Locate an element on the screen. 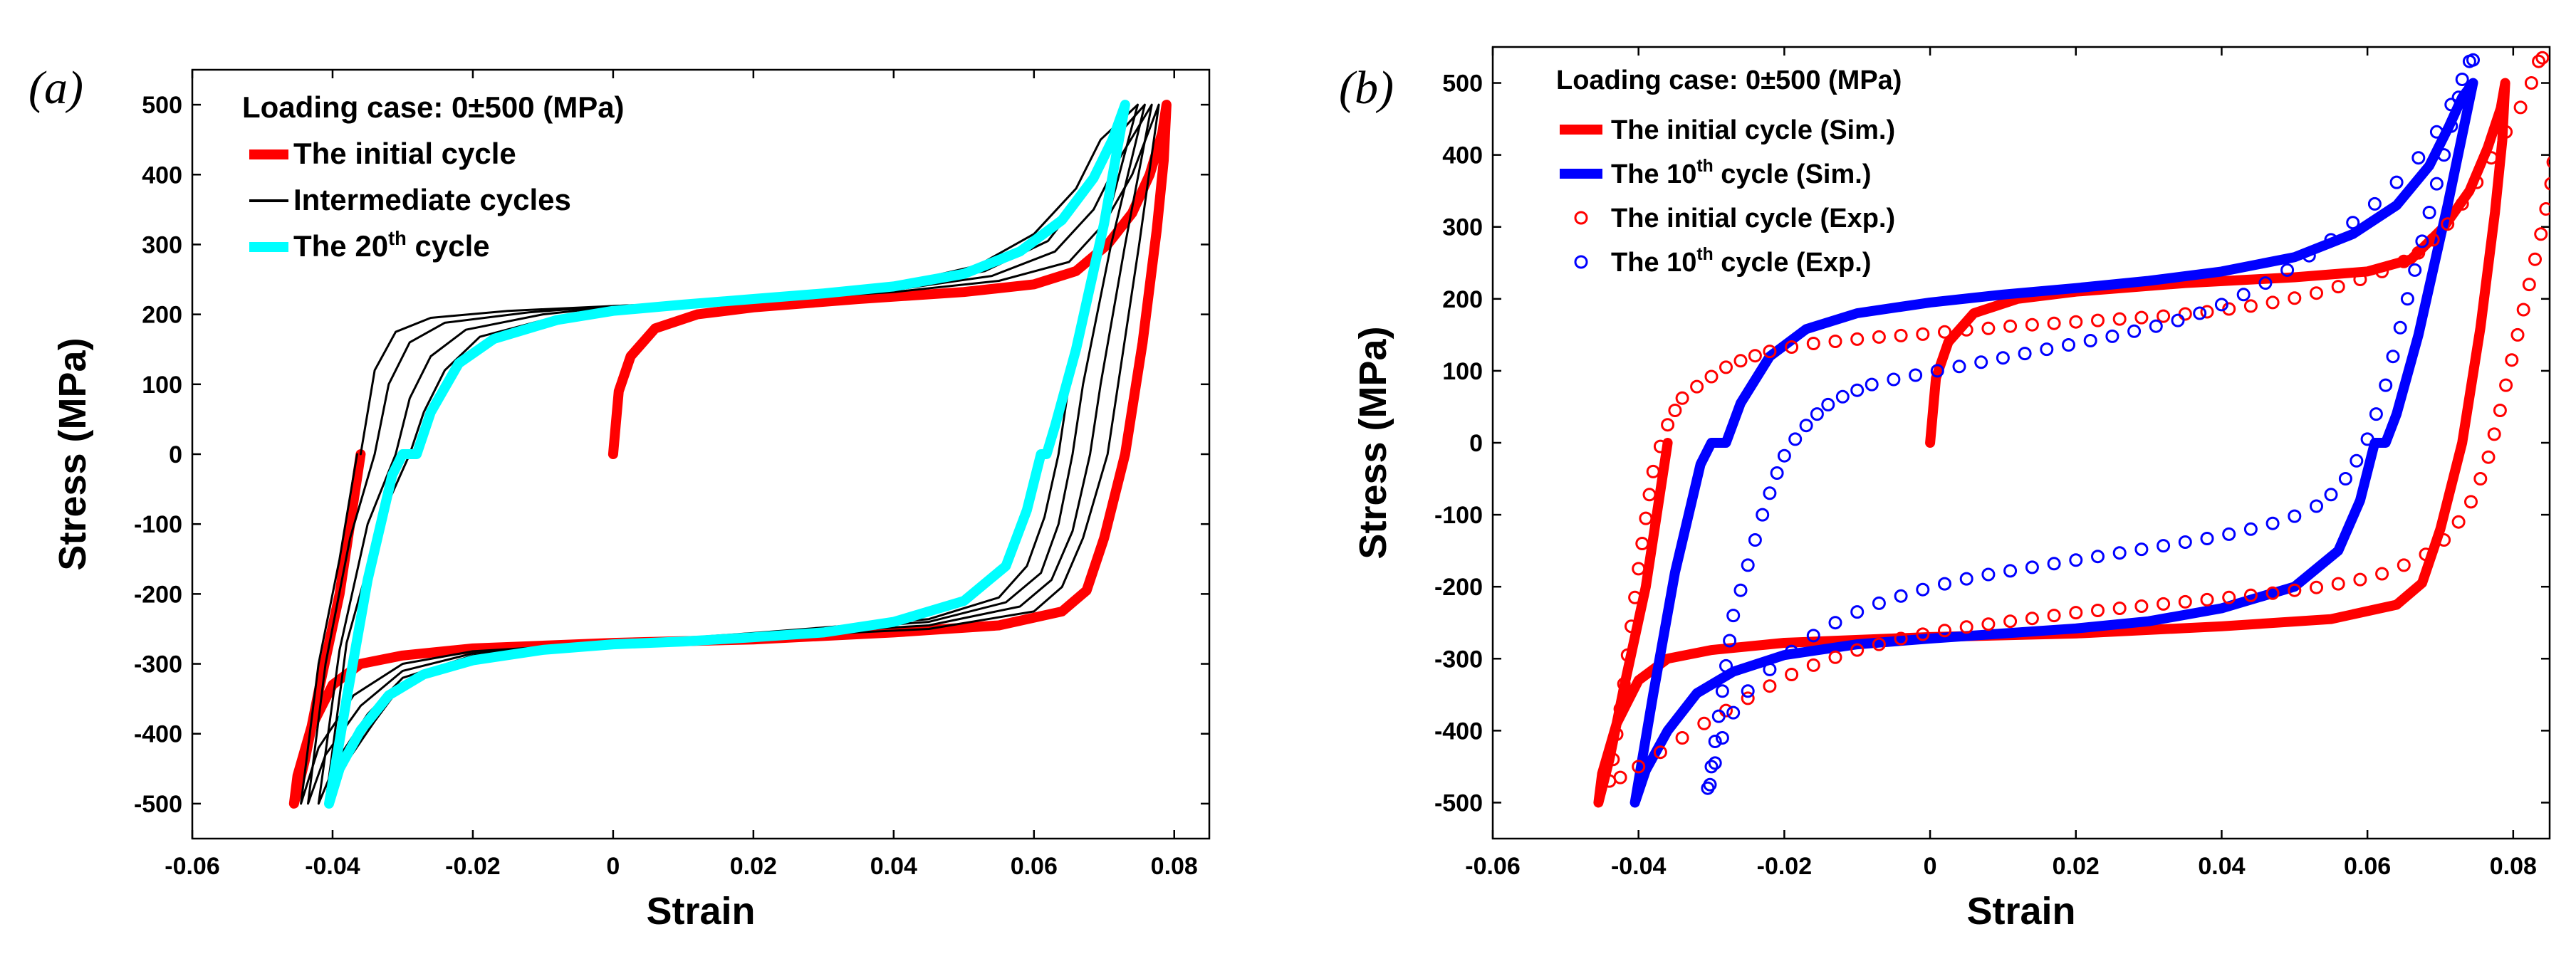 This screenshot has width=2576, height=971. y-tick-label: 400 is located at coordinates (1462, 156).